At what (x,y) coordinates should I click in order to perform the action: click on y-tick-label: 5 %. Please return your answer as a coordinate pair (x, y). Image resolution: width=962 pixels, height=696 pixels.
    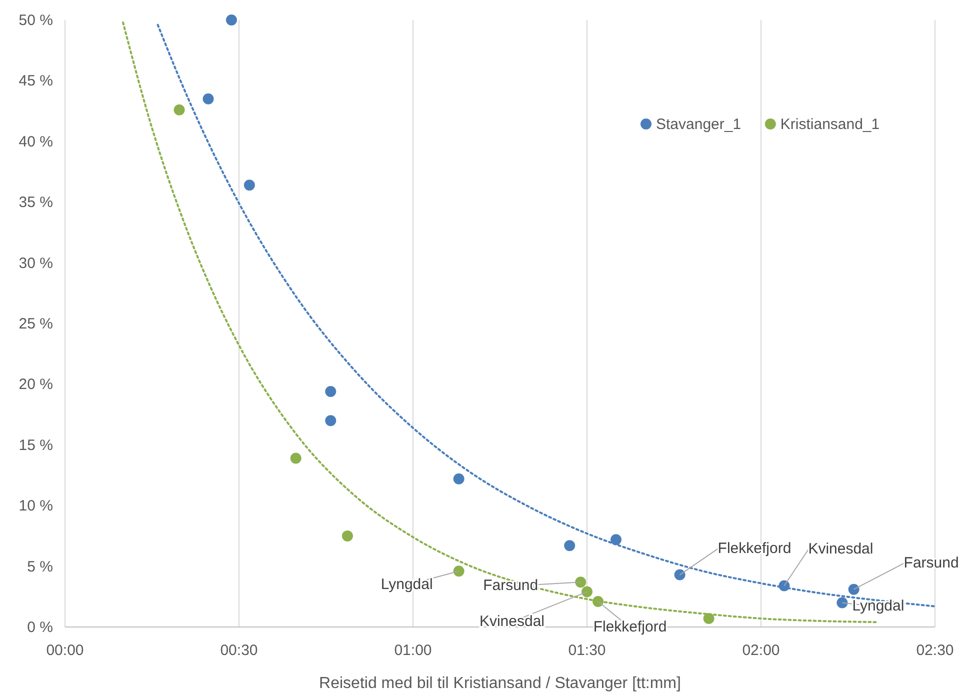
    Looking at the image, I should click on (40, 567).